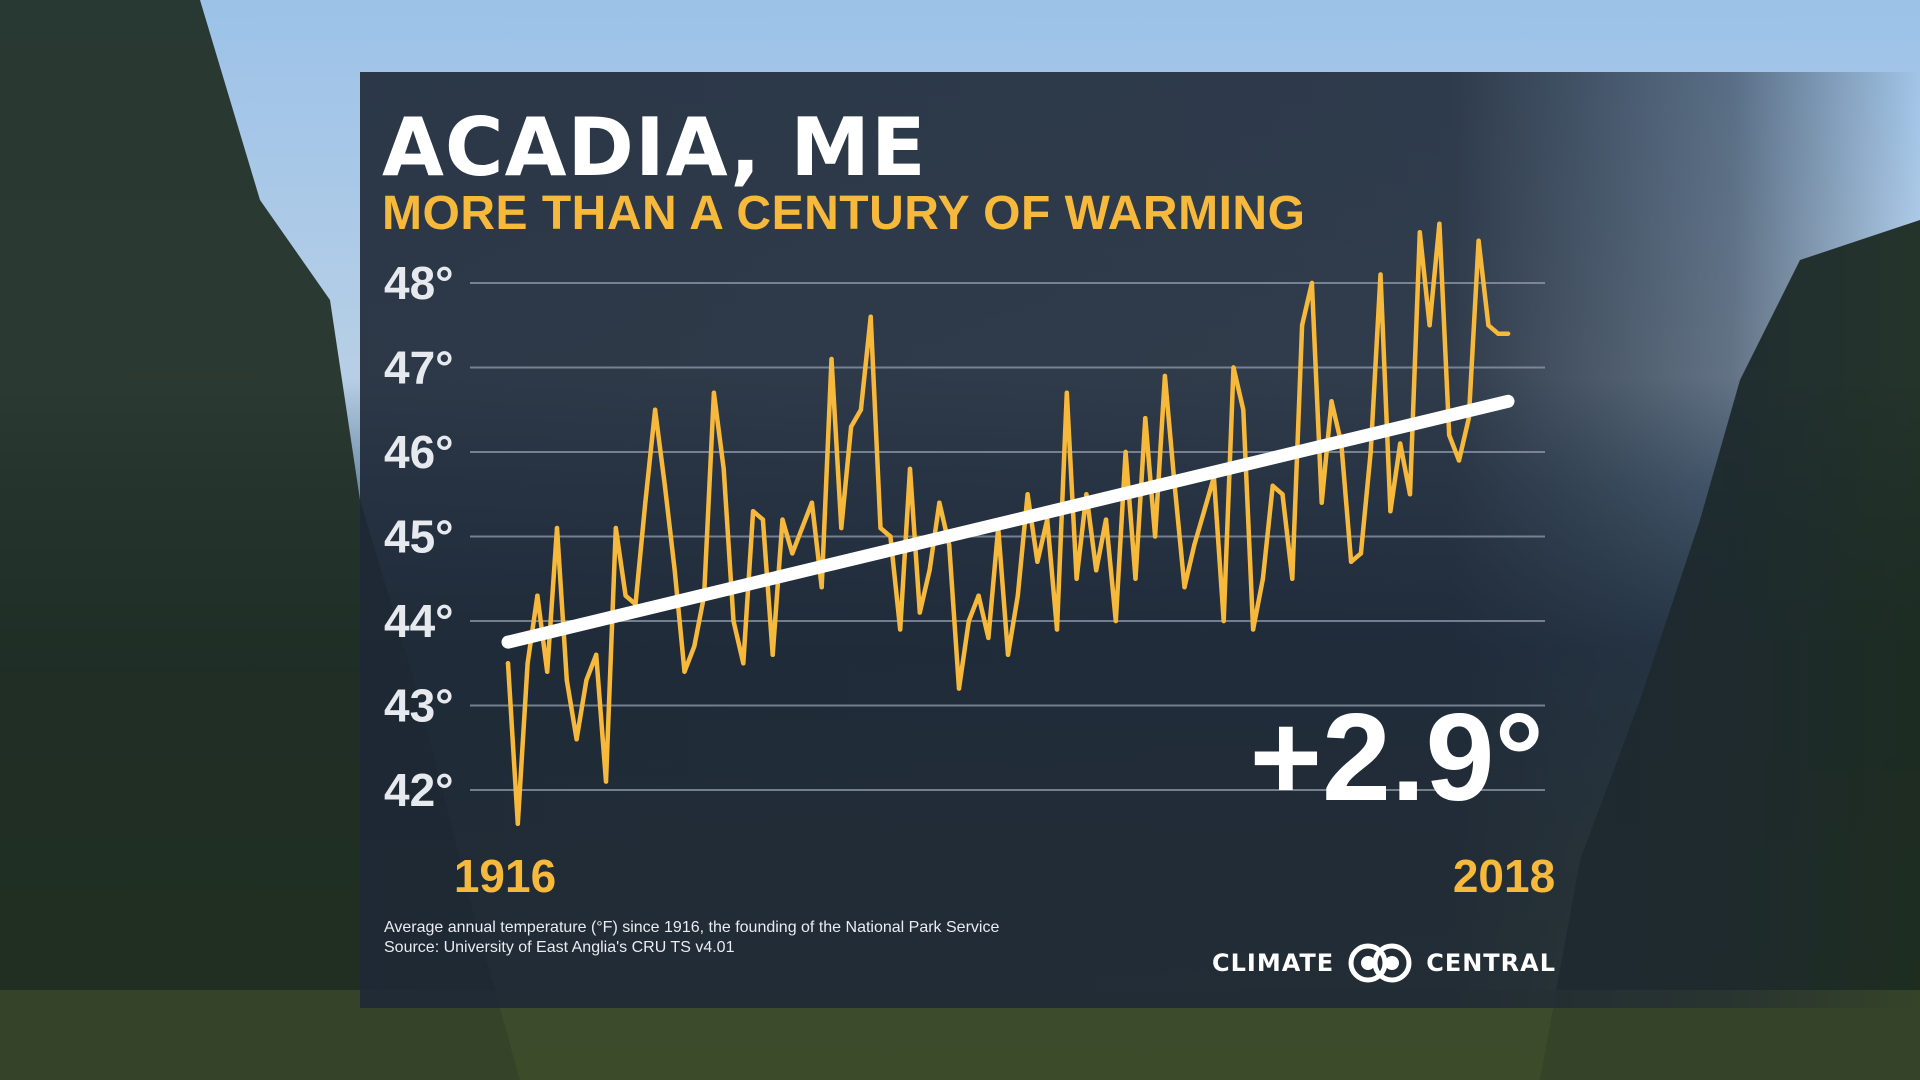  What do you see at coordinates (419, 368) in the screenshot?
I see `y-tick-label: 47°` at bounding box center [419, 368].